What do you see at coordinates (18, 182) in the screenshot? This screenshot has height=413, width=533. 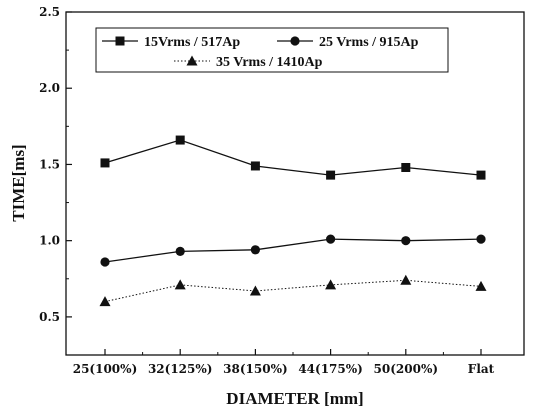 I see `y-axis-title: TIME[ms]` at bounding box center [18, 182].